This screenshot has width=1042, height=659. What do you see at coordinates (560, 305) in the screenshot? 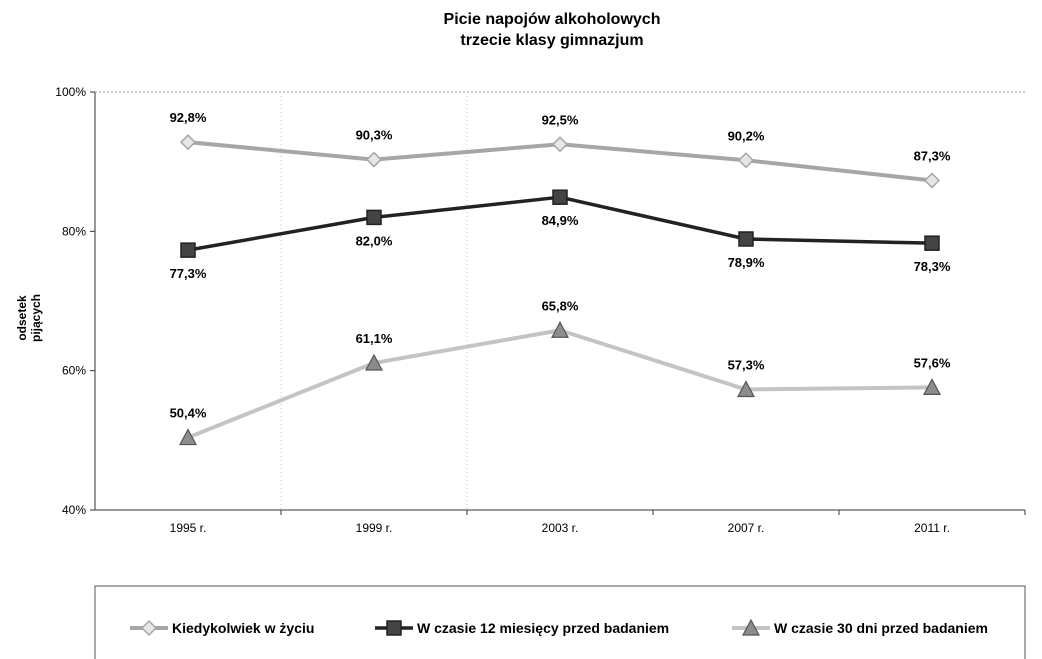
I see `data-label: 65,8%` at bounding box center [560, 305].